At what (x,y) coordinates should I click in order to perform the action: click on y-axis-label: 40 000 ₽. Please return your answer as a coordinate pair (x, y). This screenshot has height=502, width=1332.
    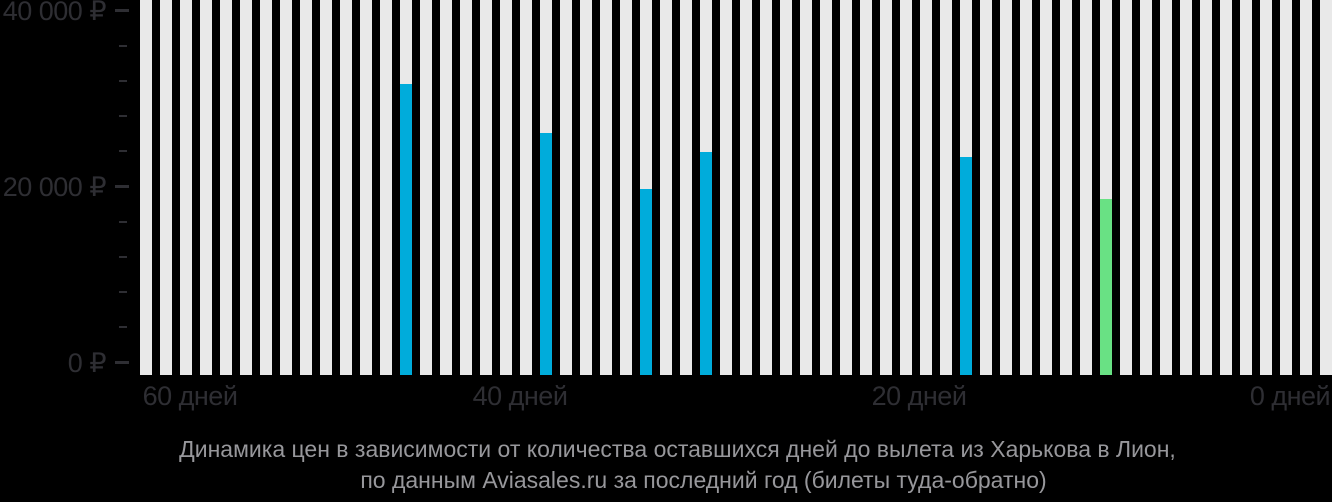
    Looking at the image, I should click on (54, 13).